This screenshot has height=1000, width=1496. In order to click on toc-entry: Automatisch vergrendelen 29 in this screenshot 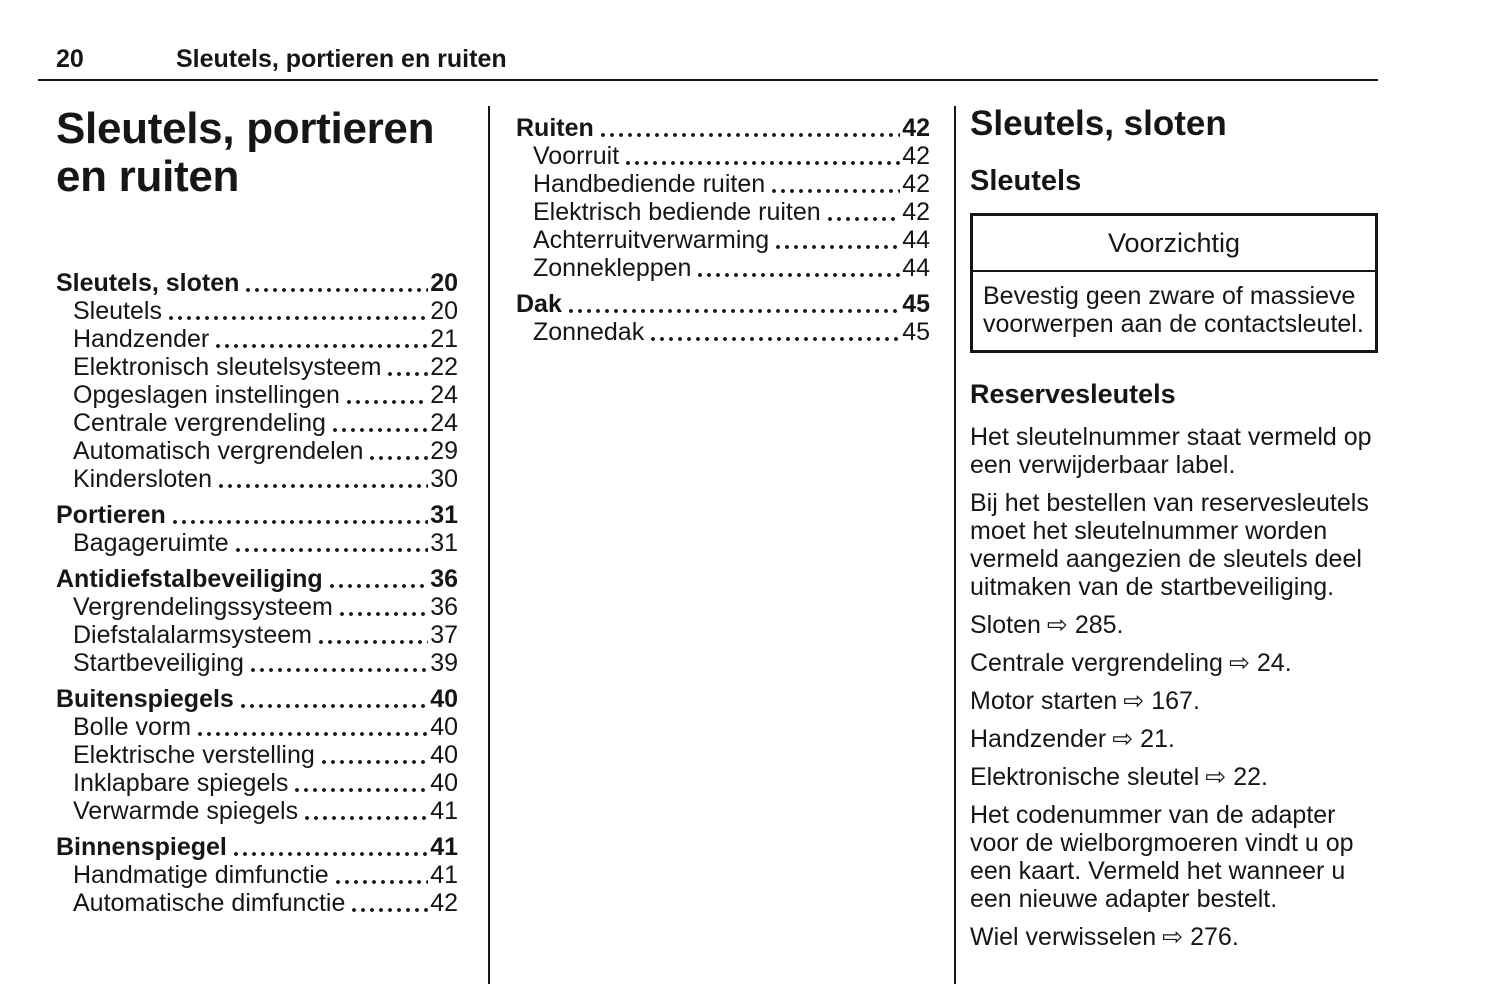, I will do `click(257, 451)`.